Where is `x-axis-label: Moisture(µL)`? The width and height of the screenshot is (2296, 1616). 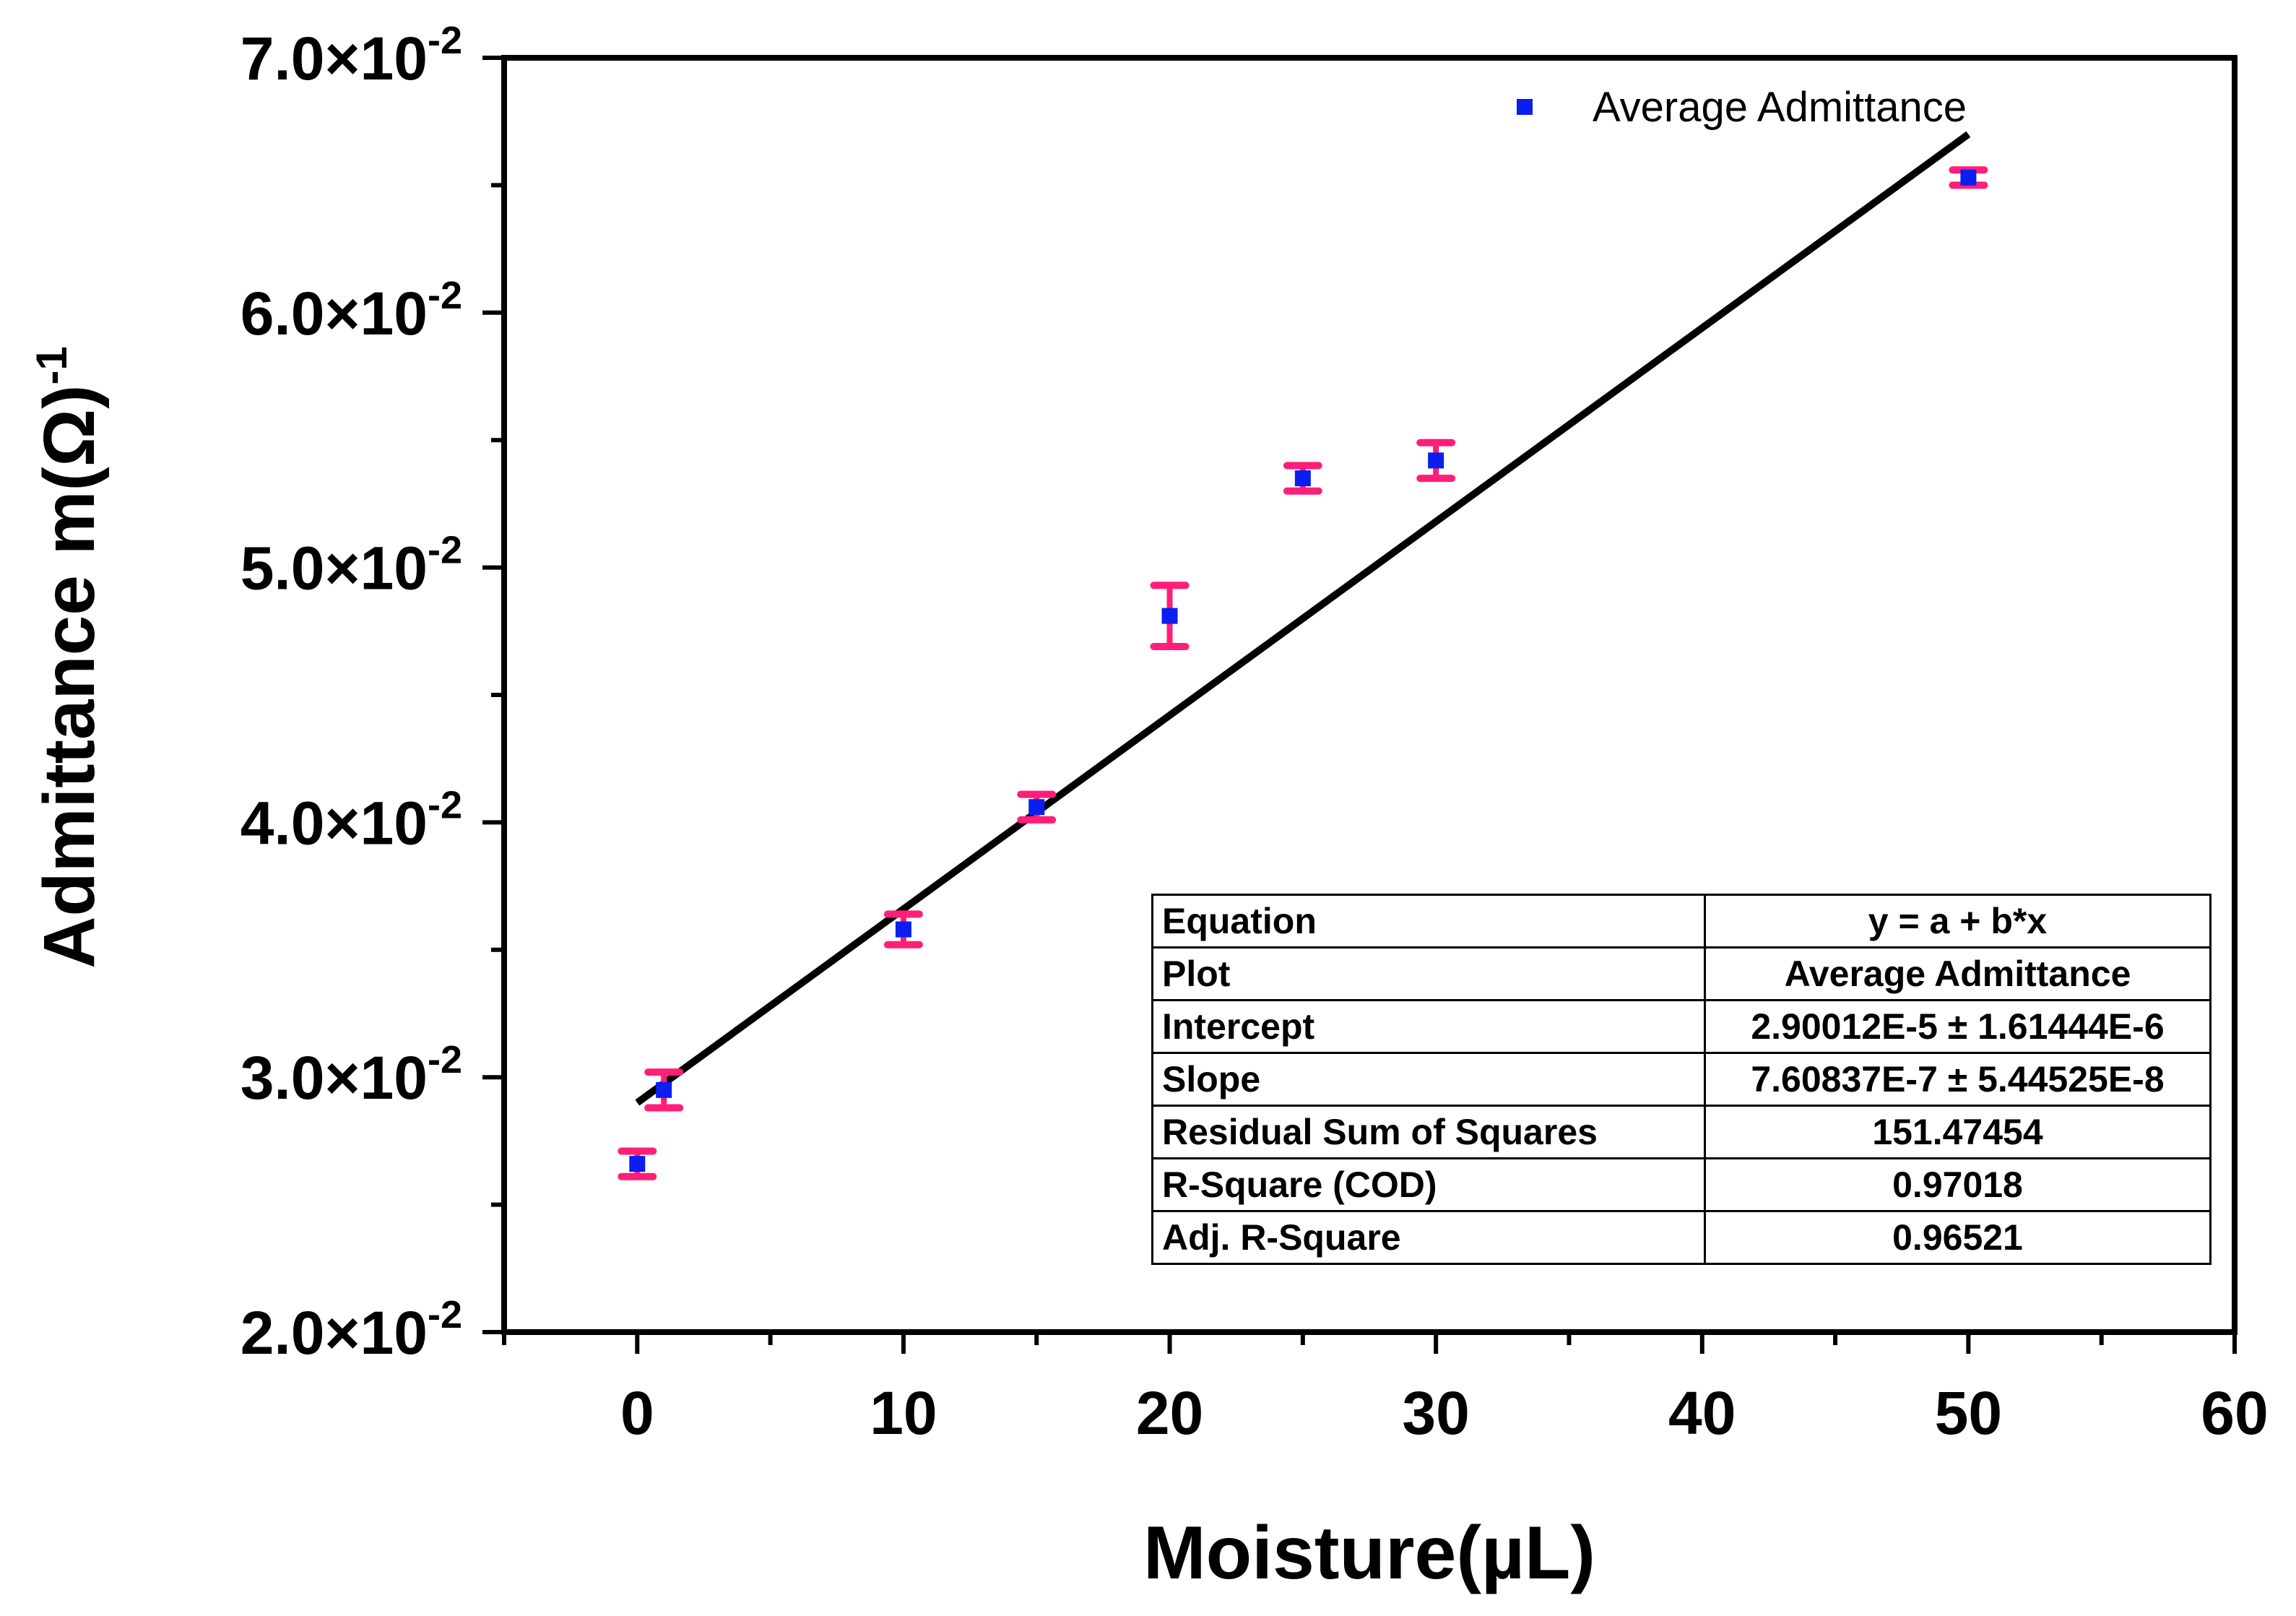
x-axis-label: Moisture(µL) is located at coordinates (1369, 1553).